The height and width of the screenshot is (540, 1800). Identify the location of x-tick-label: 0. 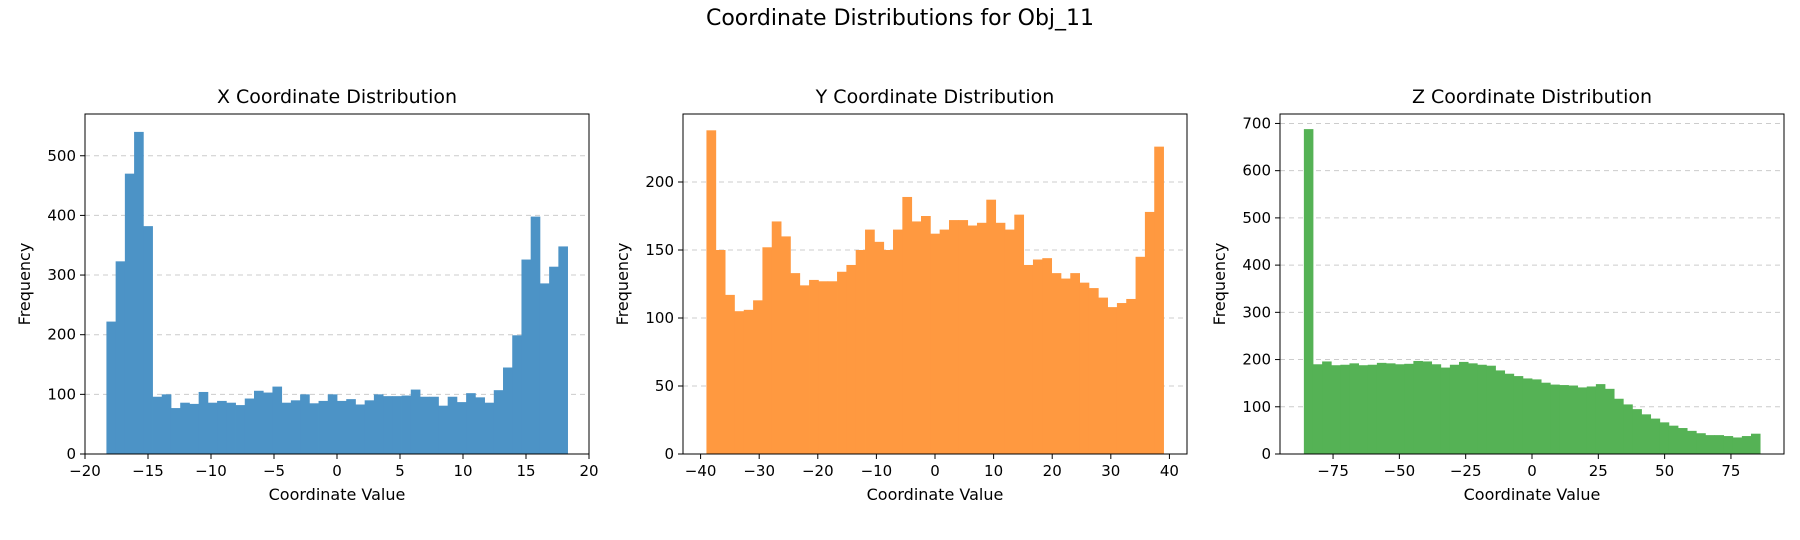
(1532, 471).